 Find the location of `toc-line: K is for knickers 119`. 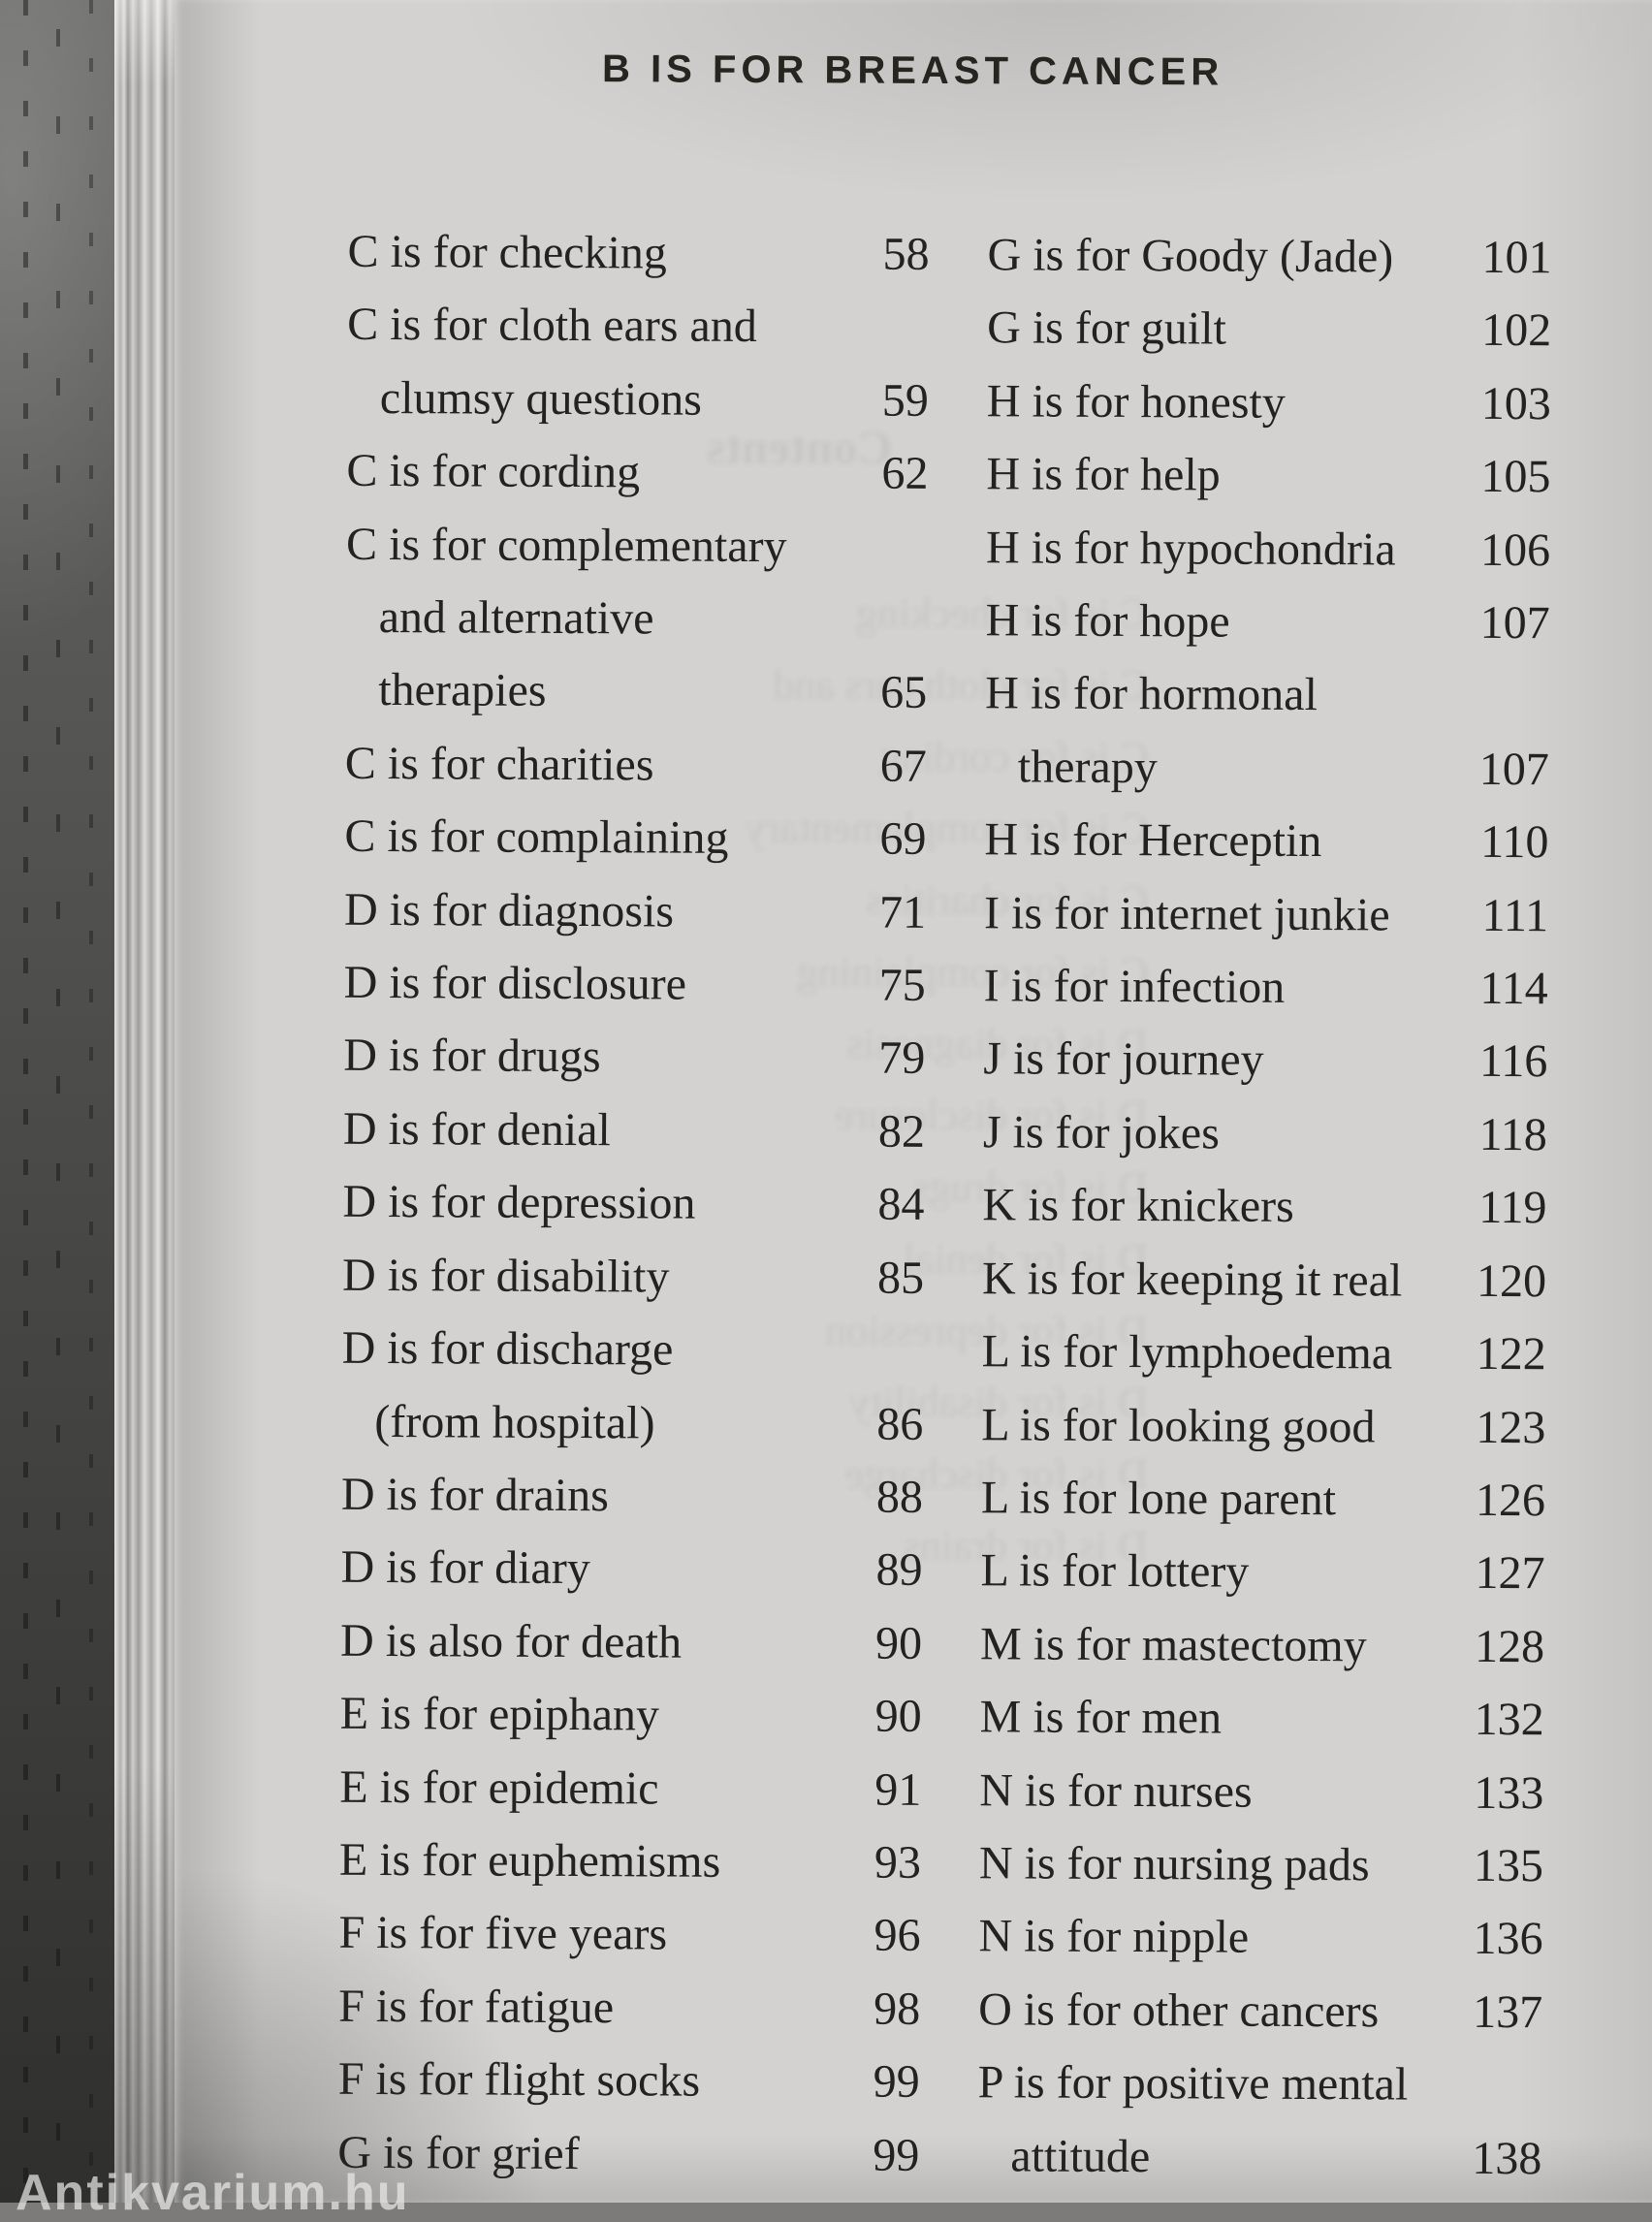

toc-line: K is for knickers 119 is located at coordinates (1264, 1207).